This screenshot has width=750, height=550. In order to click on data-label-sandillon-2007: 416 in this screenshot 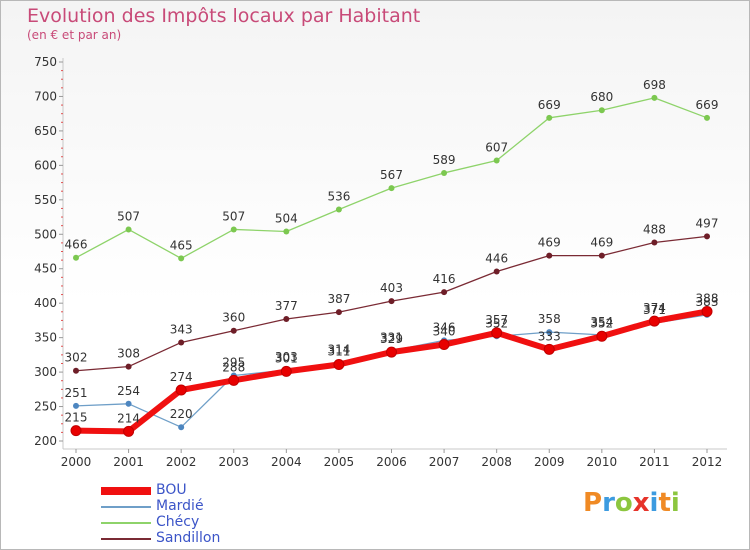, I will do `click(444, 279)`.